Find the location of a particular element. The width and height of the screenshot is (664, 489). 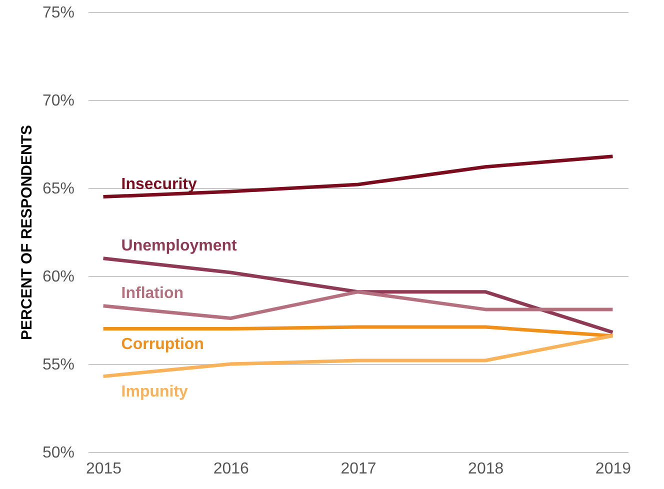

x-tick-label: 2016 is located at coordinates (231, 469).